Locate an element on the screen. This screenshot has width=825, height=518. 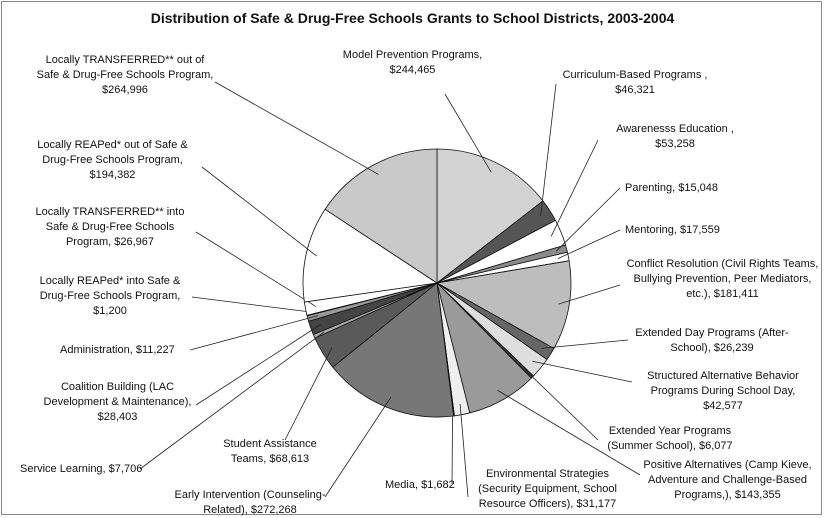
category-label: Extended Day Programs (After-School), is located at coordinates (712, 340).